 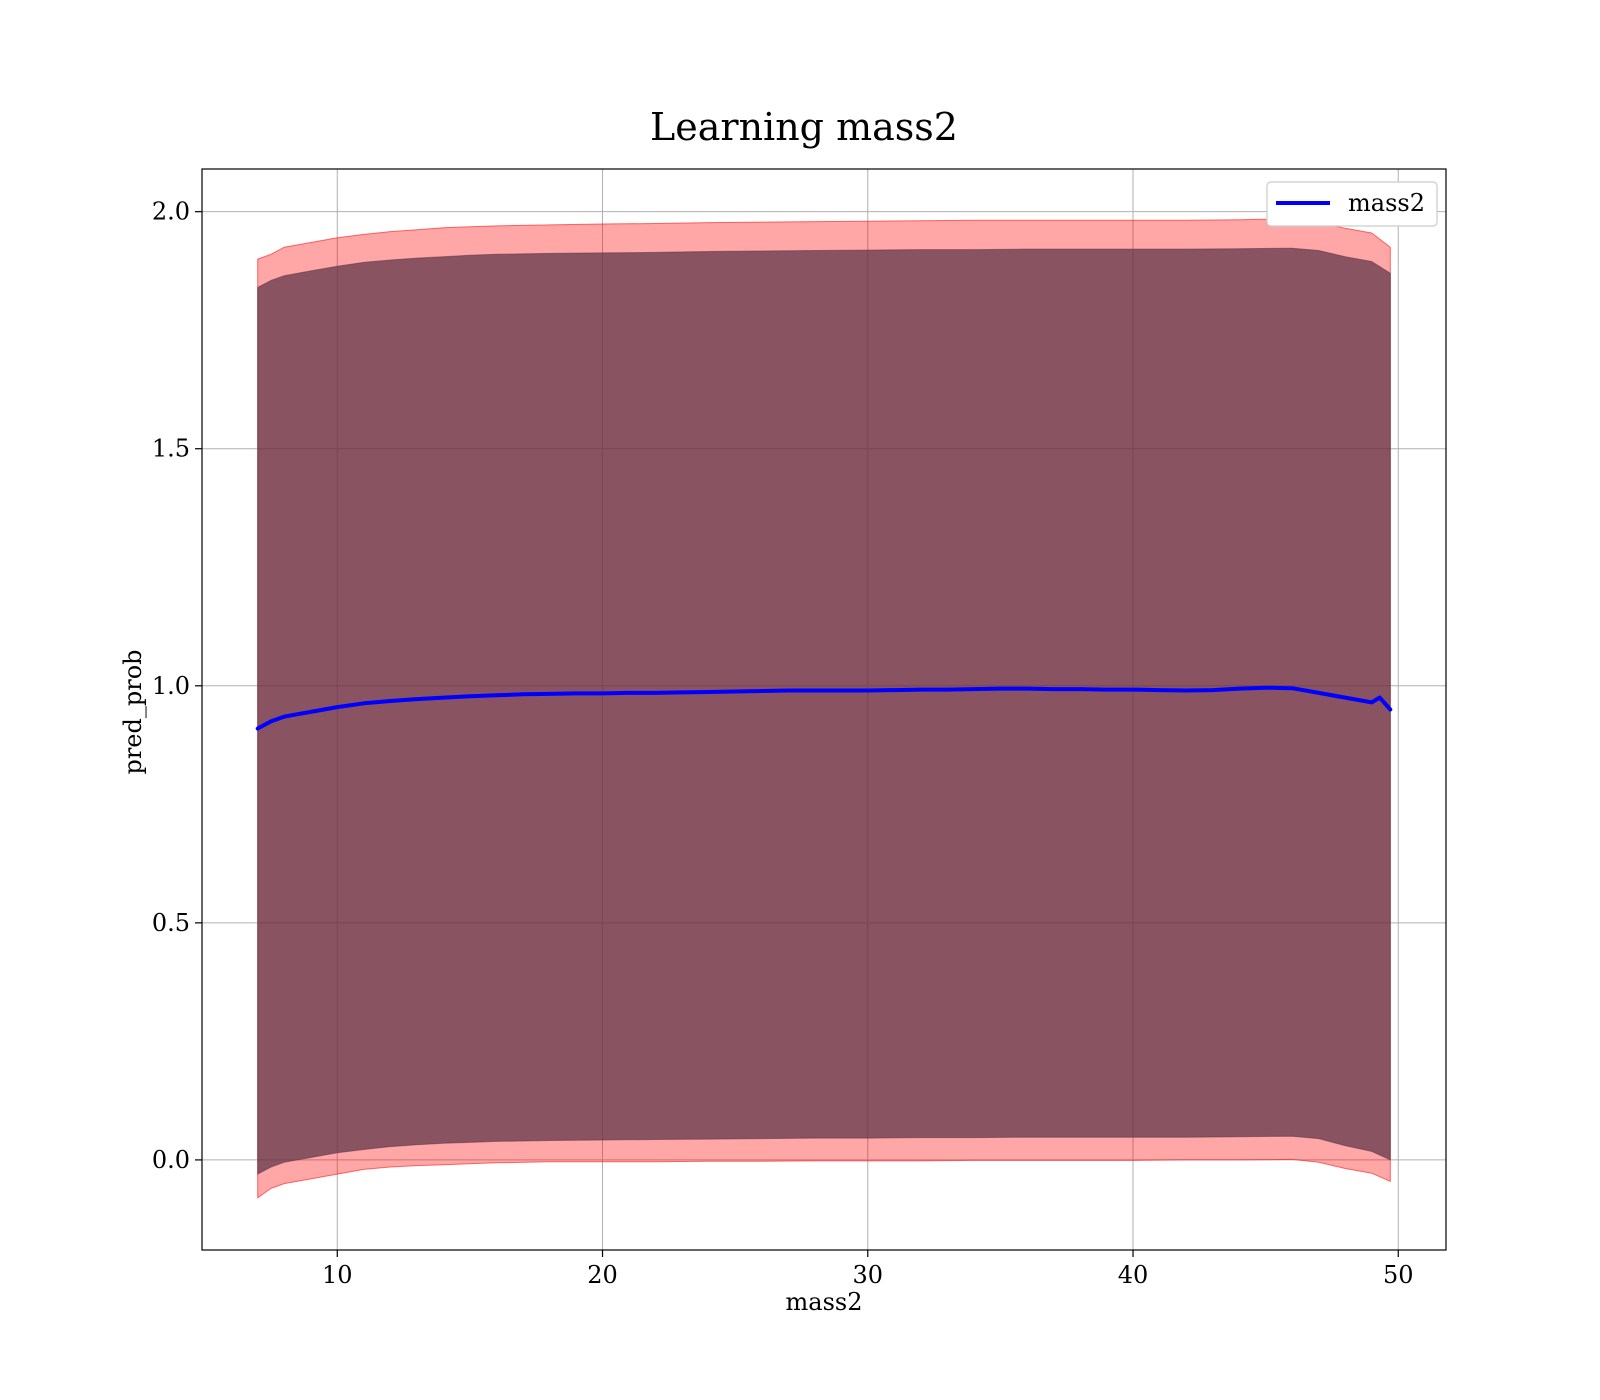 I want to click on y-tick-label: 1.0, so click(x=171, y=686).